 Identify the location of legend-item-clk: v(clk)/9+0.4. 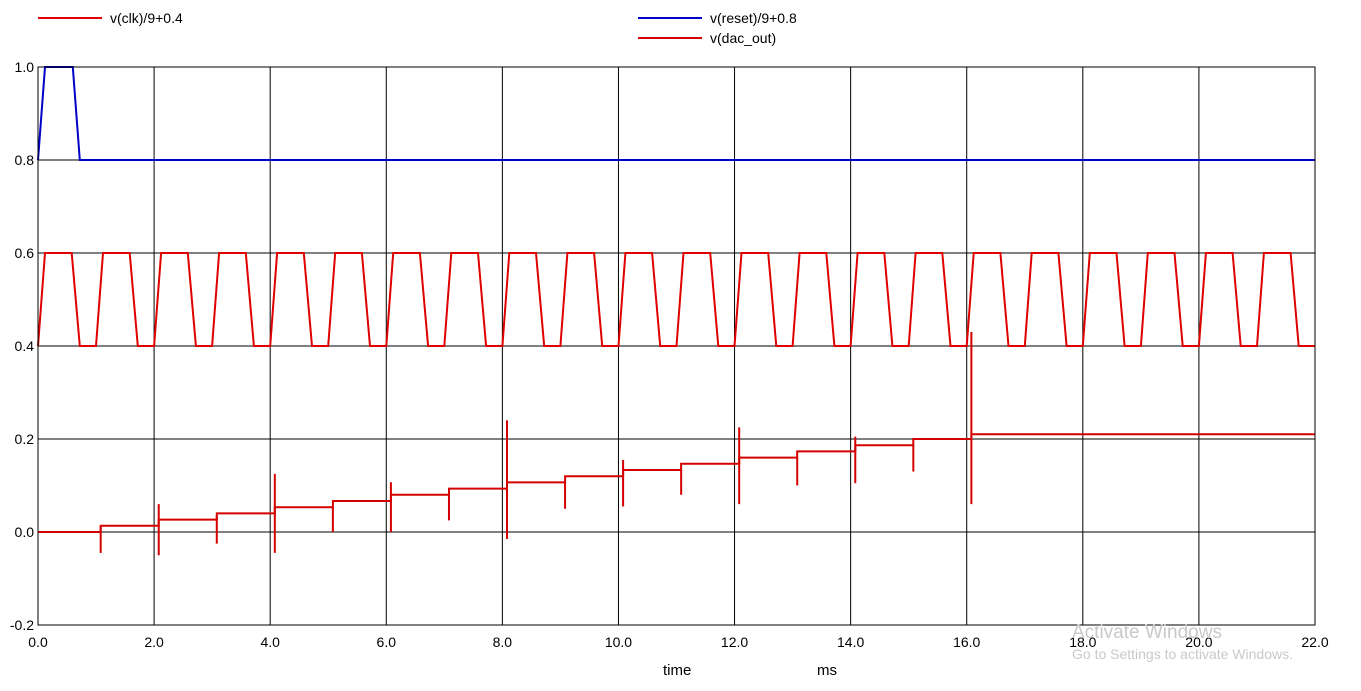
(148, 18).